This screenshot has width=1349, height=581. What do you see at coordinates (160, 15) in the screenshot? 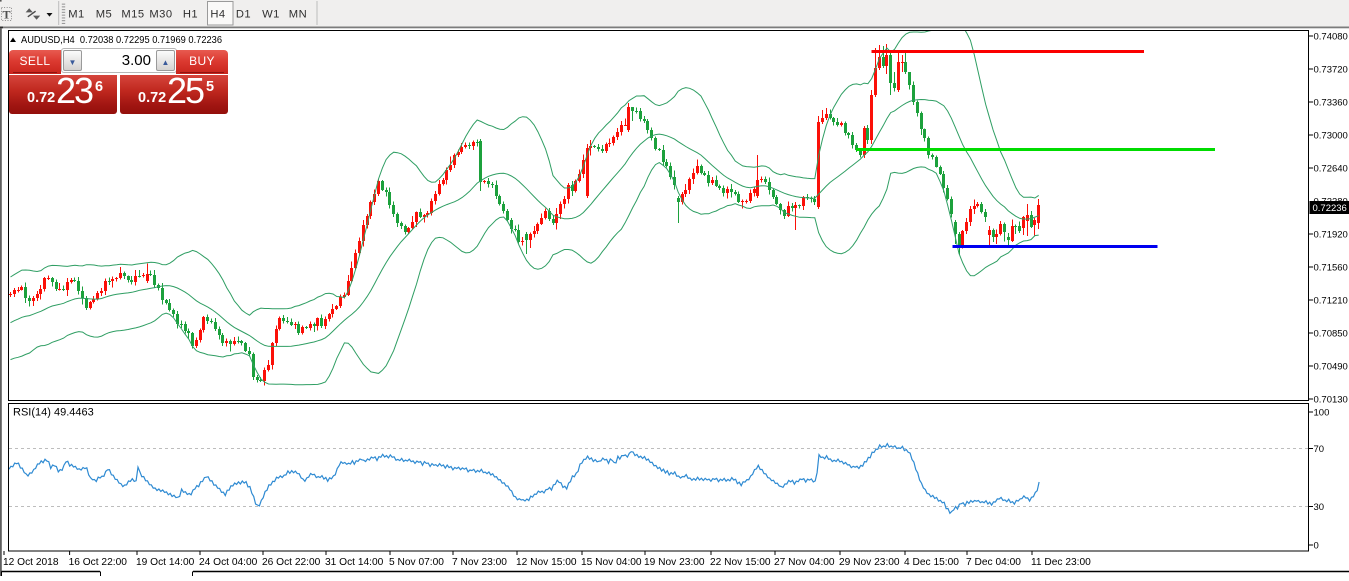
I see `svg-text: M30` at bounding box center [160, 15].